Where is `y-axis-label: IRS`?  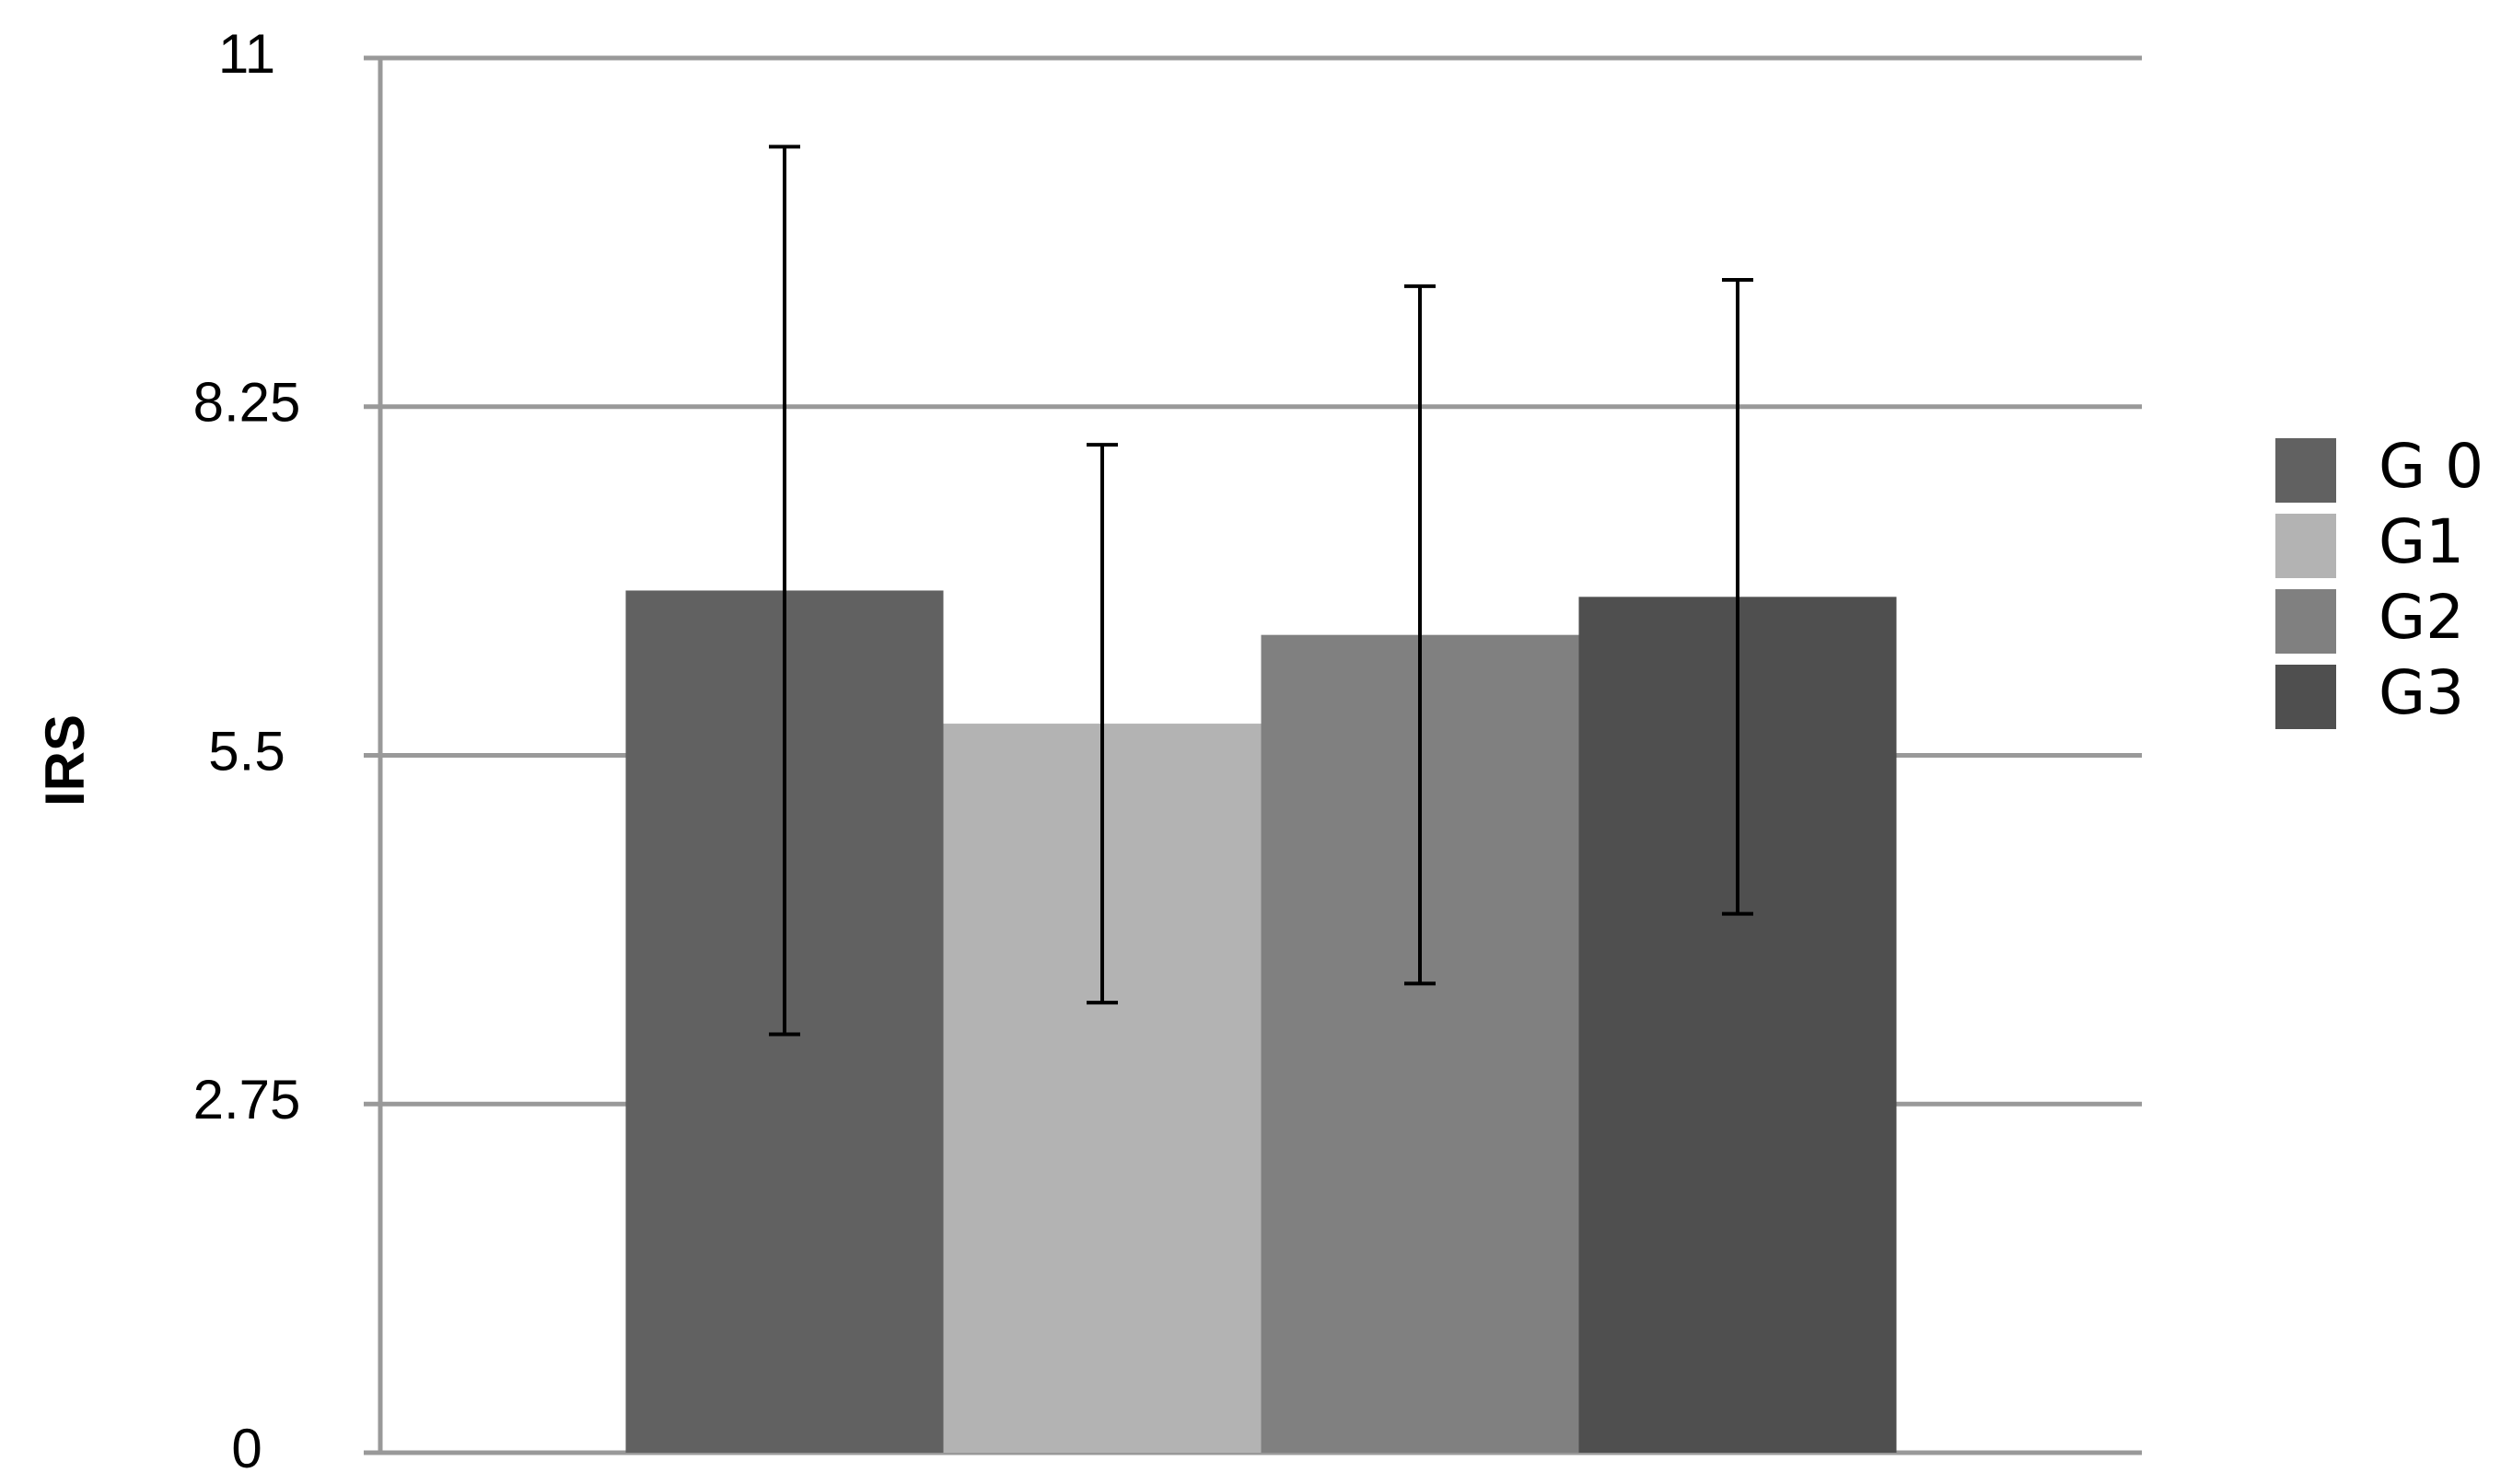 y-axis-label: IRS is located at coordinates (65, 760).